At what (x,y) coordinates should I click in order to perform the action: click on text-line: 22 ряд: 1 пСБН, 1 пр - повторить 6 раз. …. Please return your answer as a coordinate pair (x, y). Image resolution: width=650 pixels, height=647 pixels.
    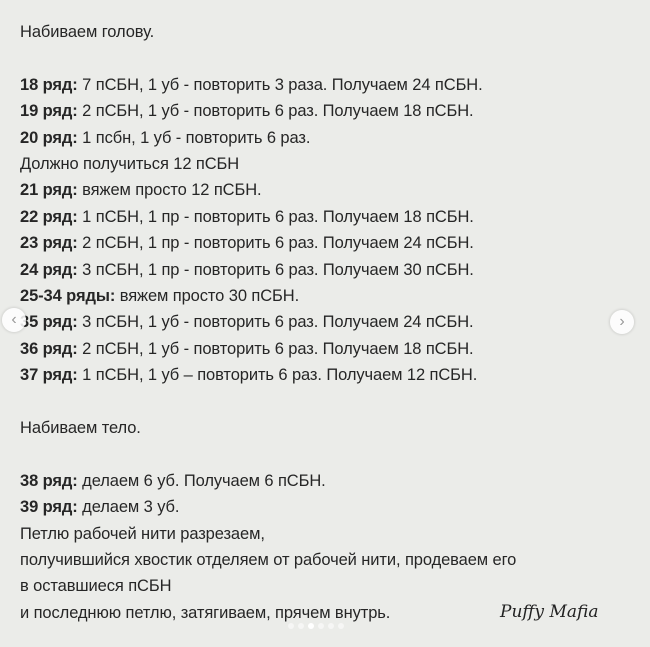
    Looking at the image, I should click on (330, 217).